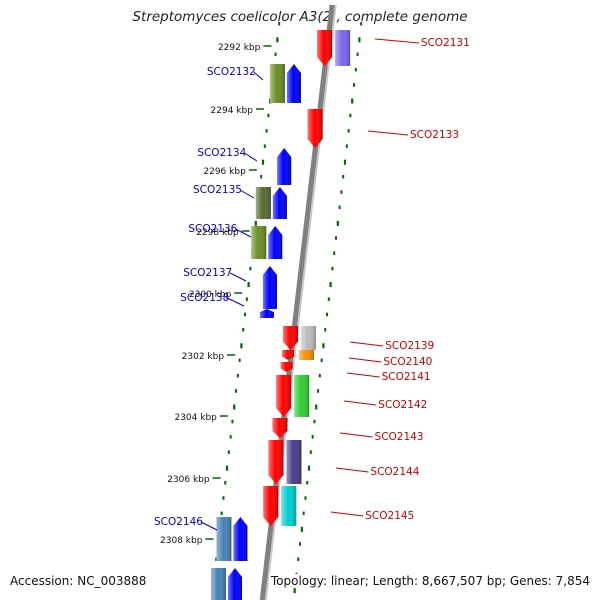 Image resolution: width=600 pixels, height=600 pixels. Describe the element at coordinates (224, 172) in the screenshot. I see `scale-label: 2296 kbp` at that location.